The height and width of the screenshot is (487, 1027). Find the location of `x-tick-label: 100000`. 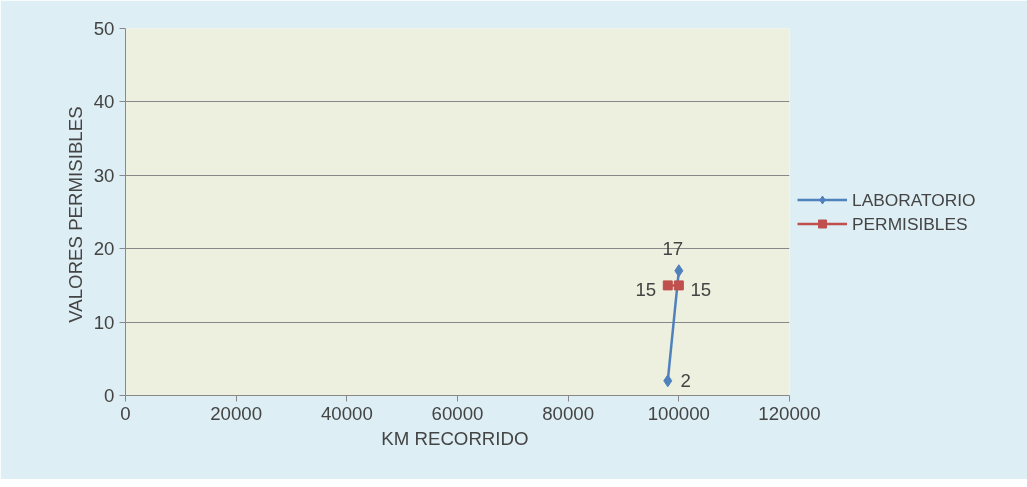

x-tick-label: 100000 is located at coordinates (678, 413).